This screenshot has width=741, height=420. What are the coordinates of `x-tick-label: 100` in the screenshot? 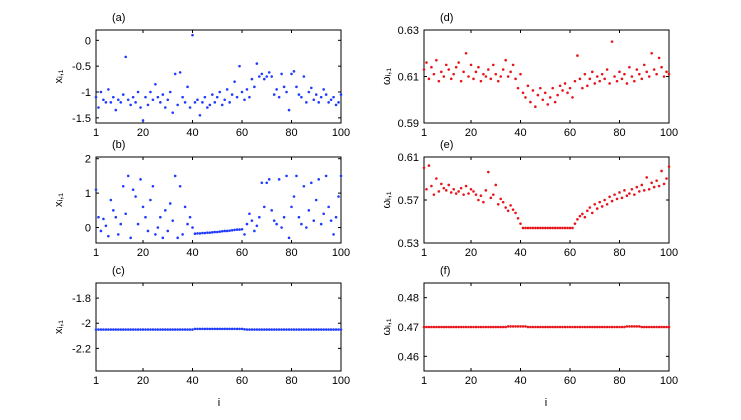 It's located at (341, 133).